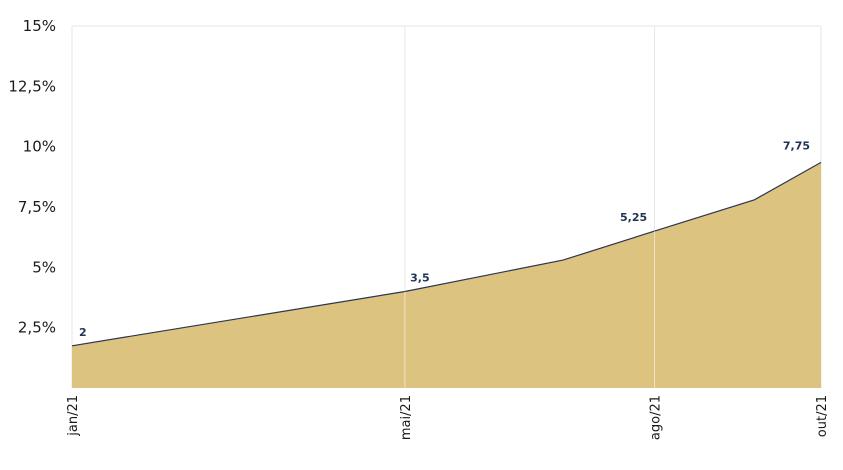  Describe the element at coordinates (796, 145) in the screenshot. I see `data-label: 7,75` at that location.